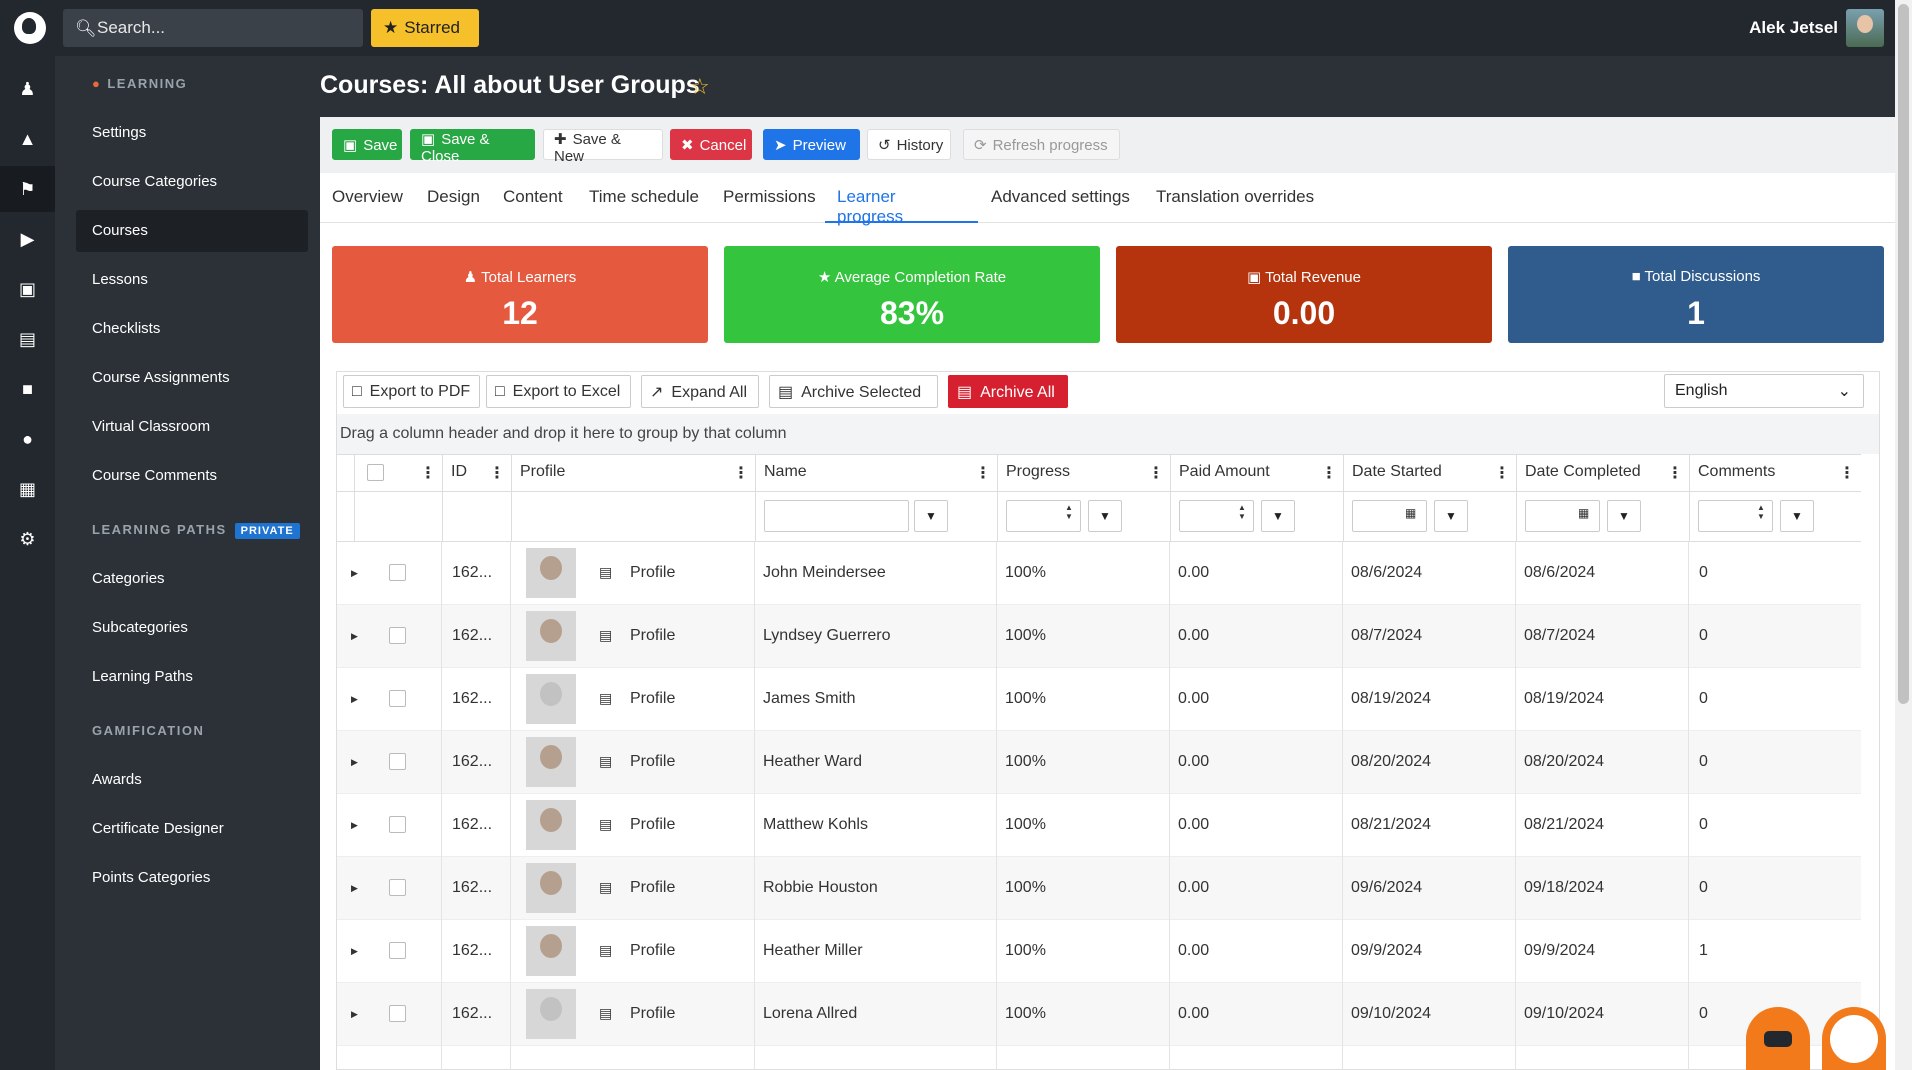 The image size is (1912, 1070). I want to click on chat-widget-button, so click(1778, 1038).